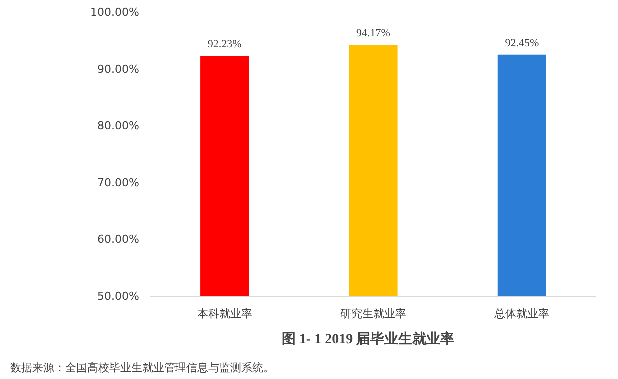 Image resolution: width=618 pixels, height=379 pixels. What do you see at coordinates (373, 34) in the screenshot?
I see `data-label: 94.17%` at bounding box center [373, 34].